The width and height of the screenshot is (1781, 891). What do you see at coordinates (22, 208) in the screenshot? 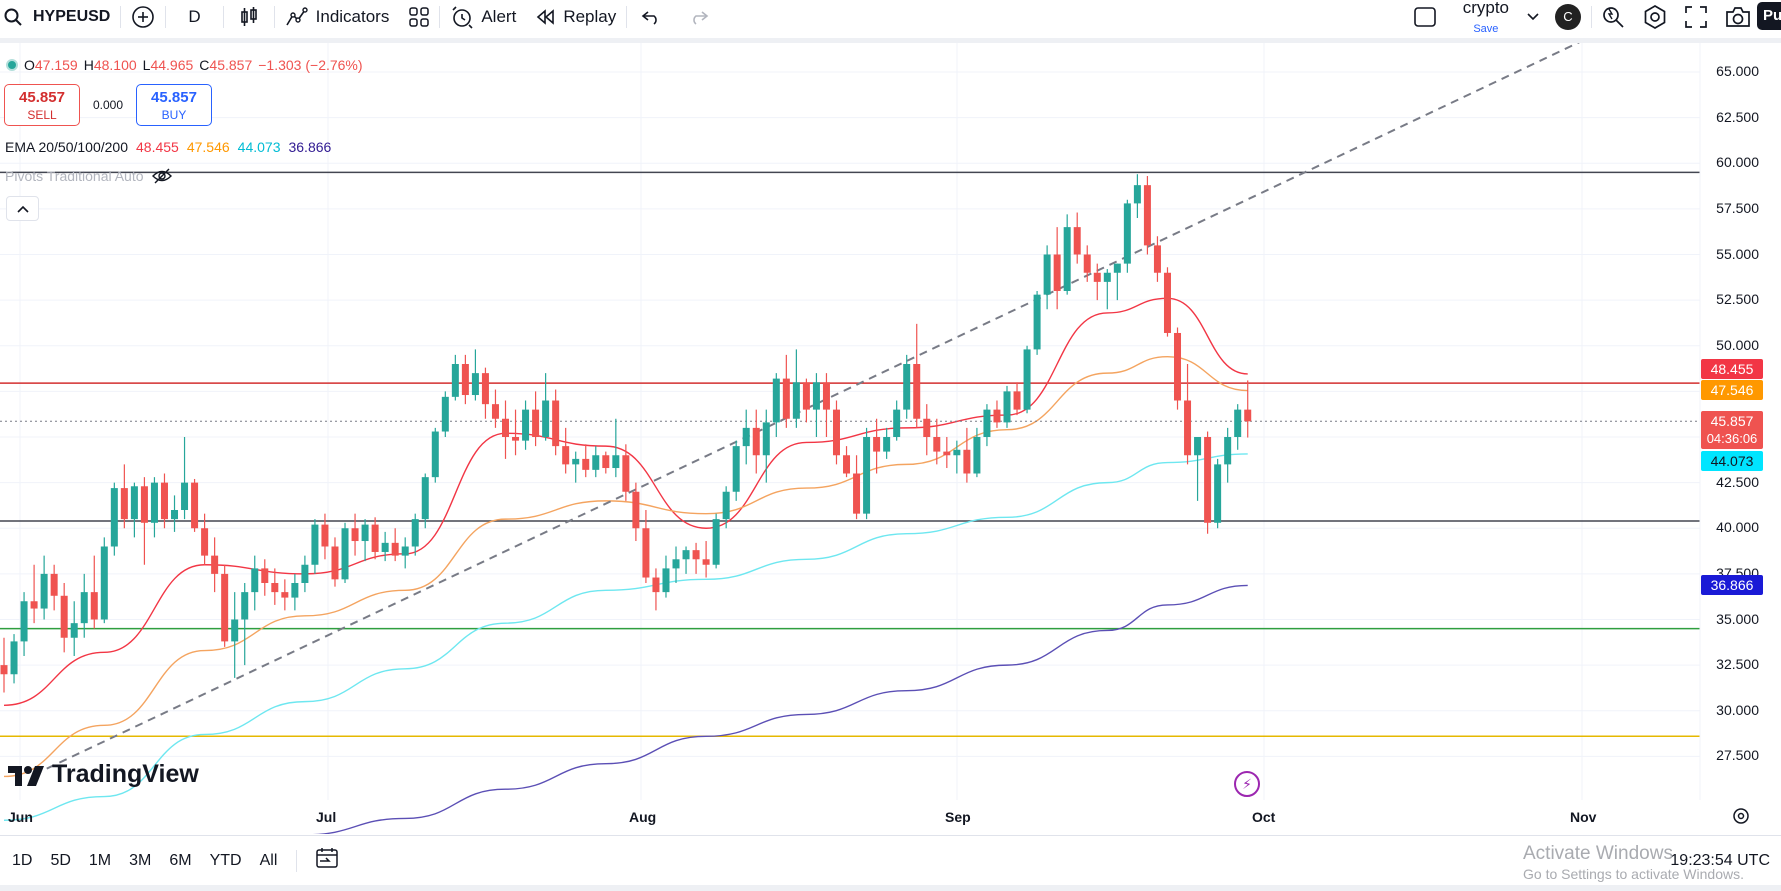
I see `collapse-legend-button` at bounding box center [22, 208].